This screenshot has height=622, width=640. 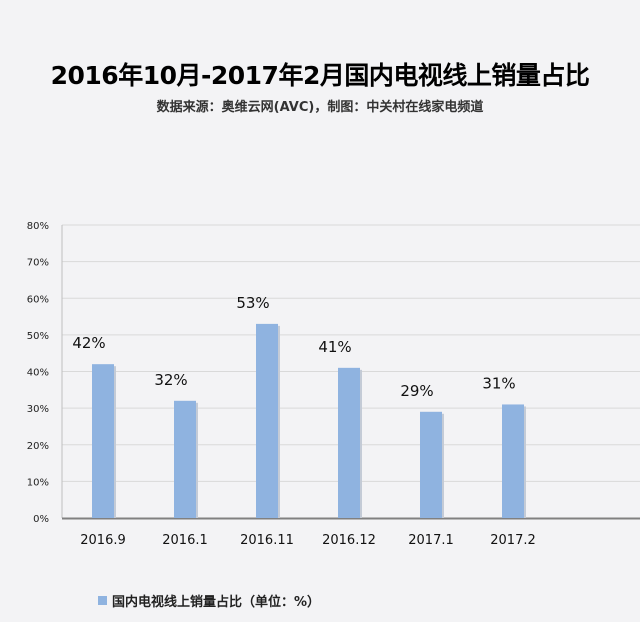 I want to click on legend-swatch, so click(x=102, y=600).